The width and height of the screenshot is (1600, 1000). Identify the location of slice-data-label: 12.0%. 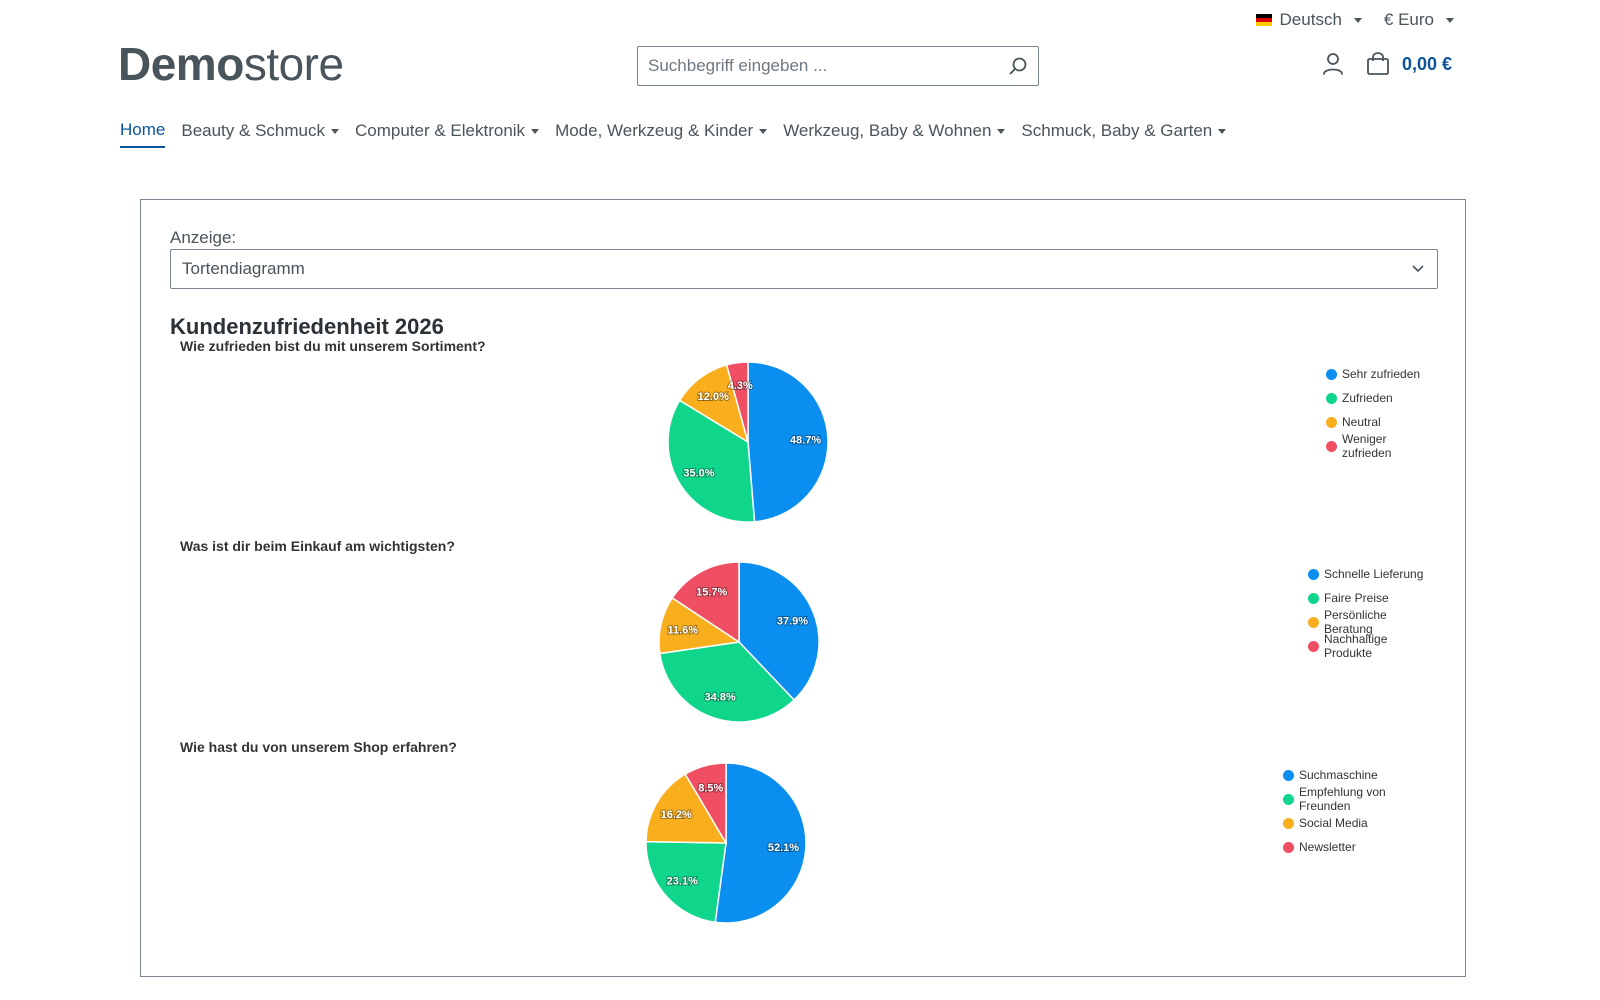
(713, 397).